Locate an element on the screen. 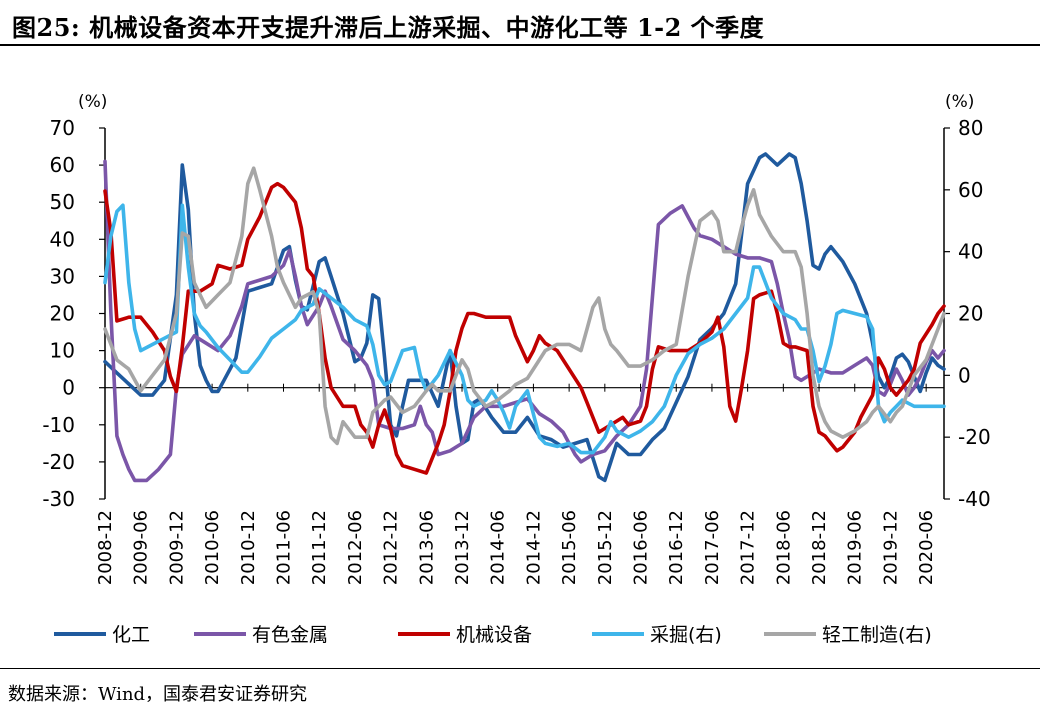 The width and height of the screenshot is (1040, 713). left-tick-label: 10 is located at coordinates (62, 351).